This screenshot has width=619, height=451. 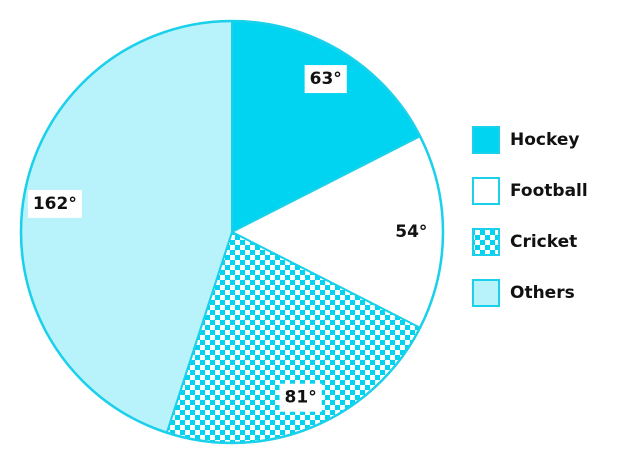 I want to click on data-label: 81°, so click(x=301, y=398).